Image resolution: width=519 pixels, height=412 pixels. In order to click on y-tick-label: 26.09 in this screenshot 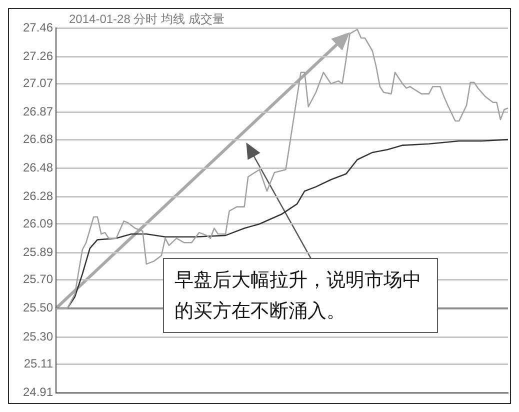, I will do `click(38, 223)`.